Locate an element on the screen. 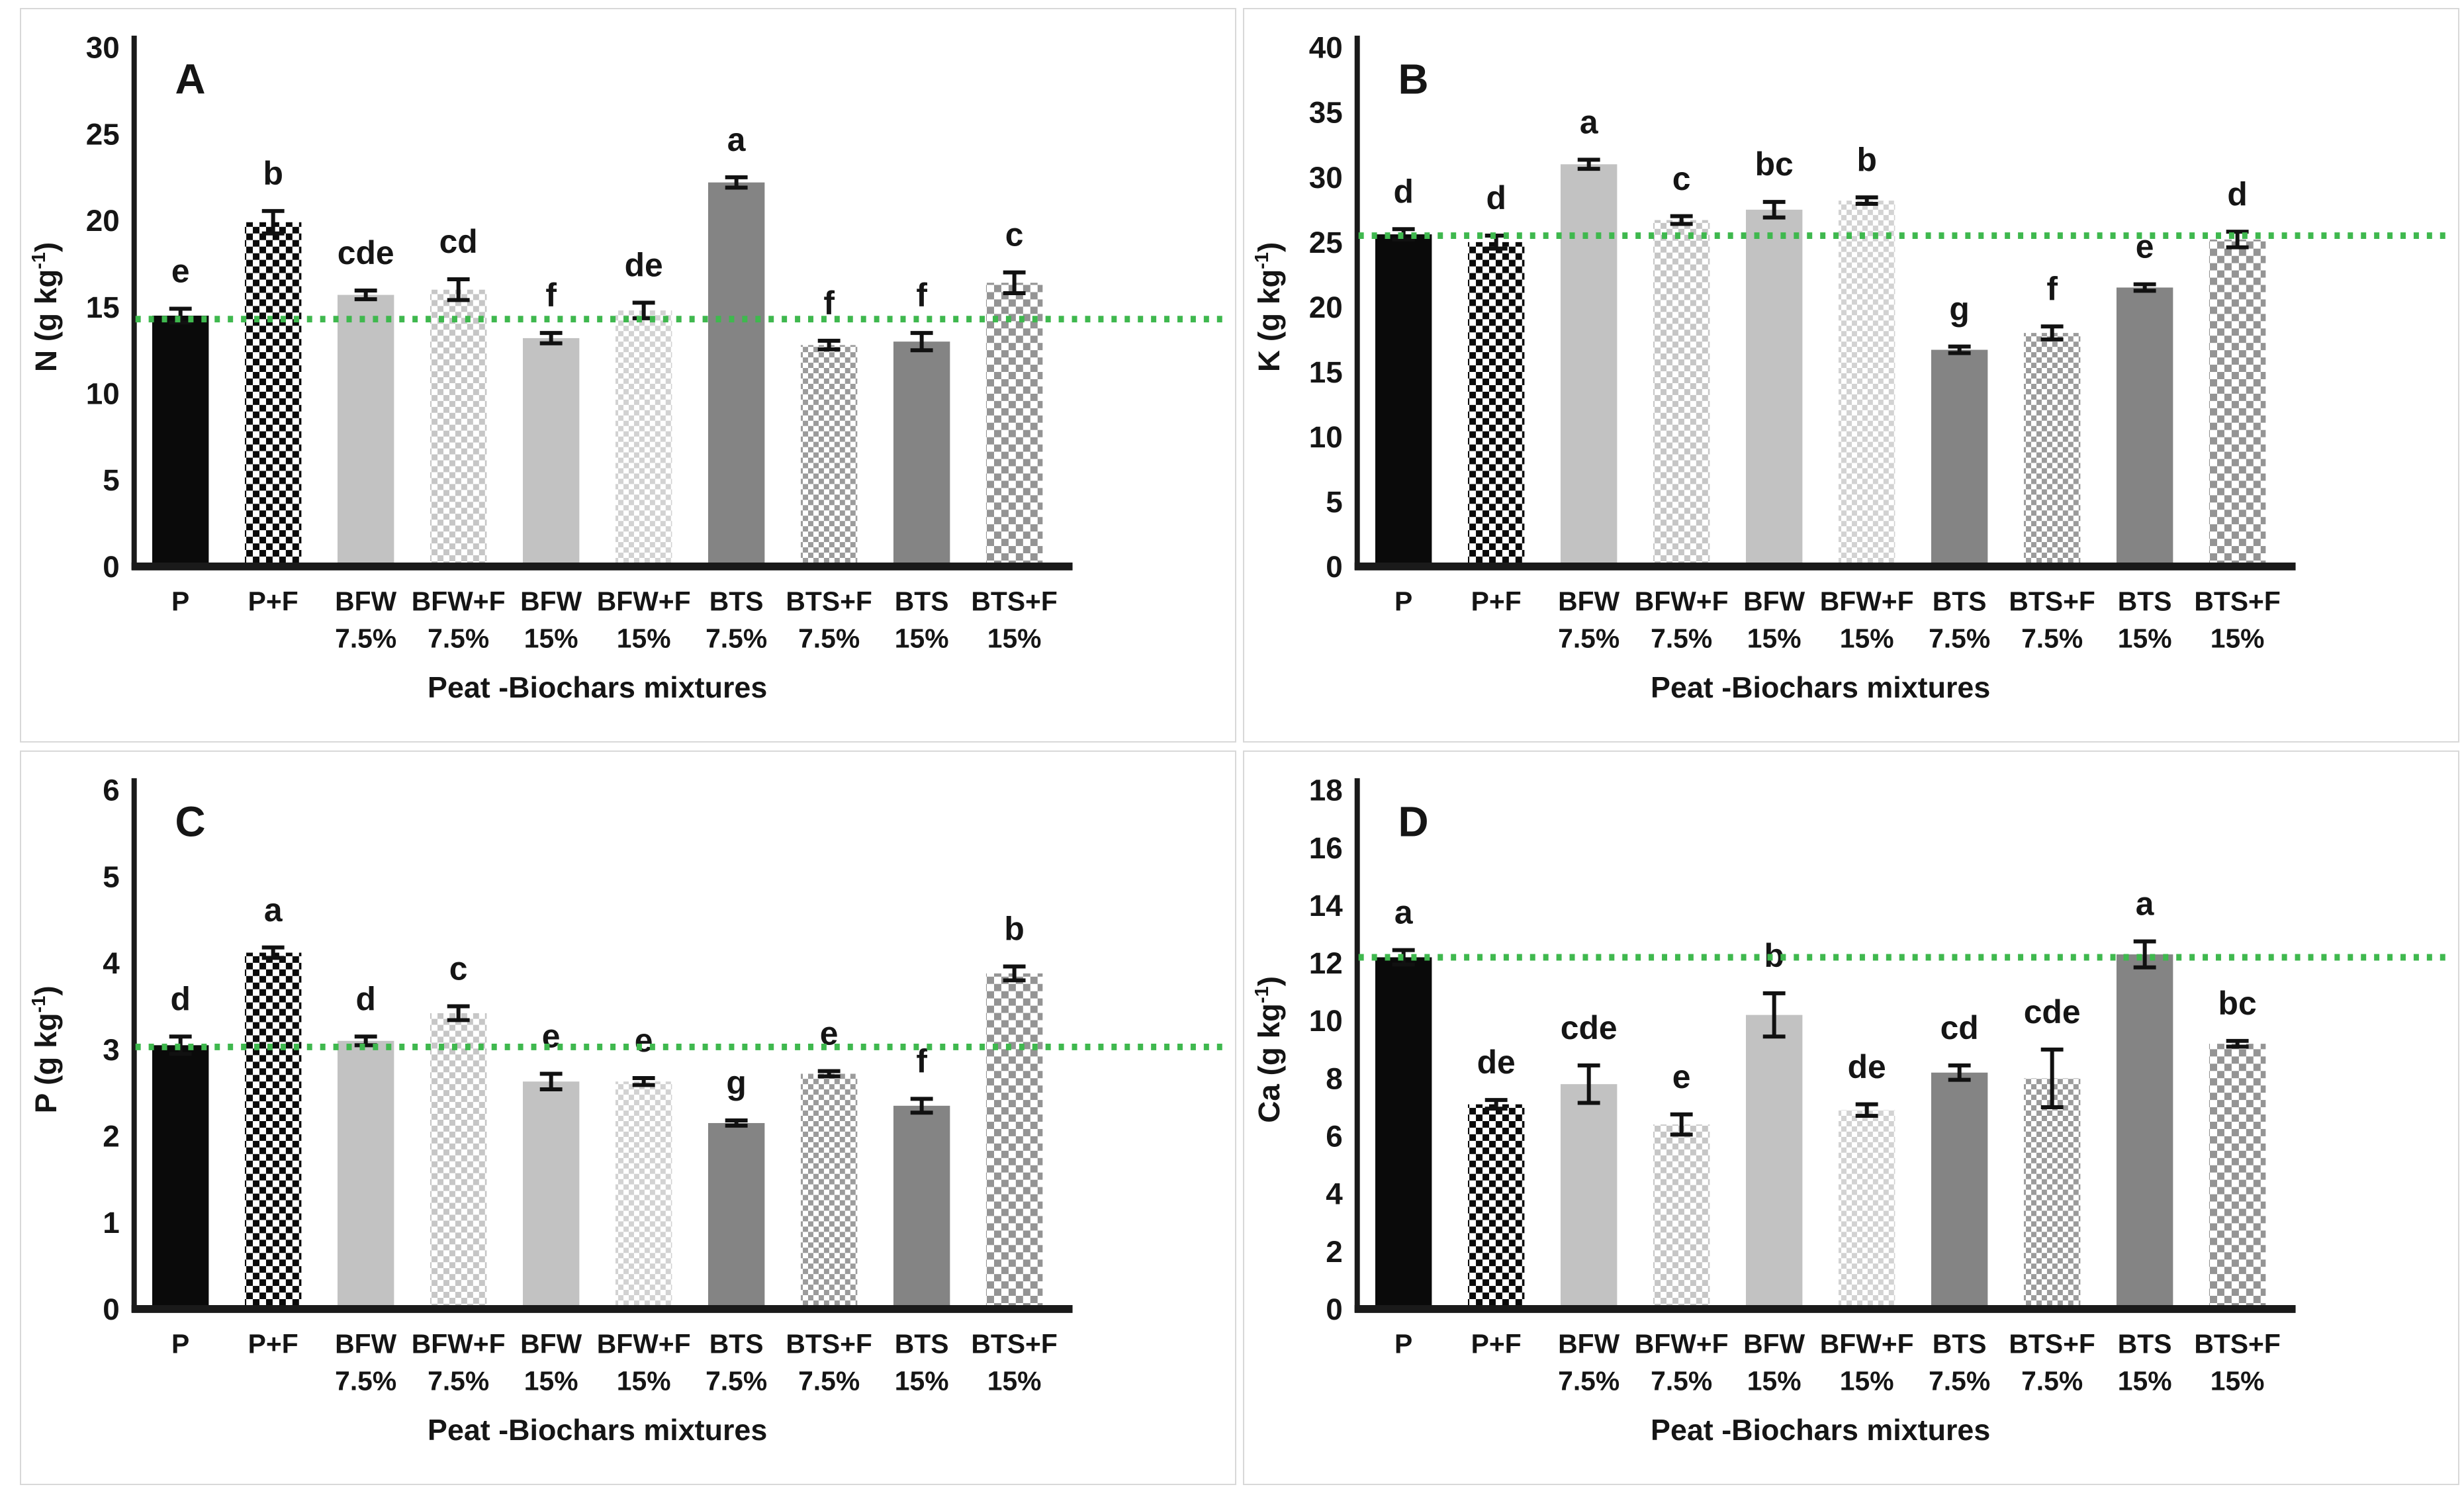 This screenshot has height=1497, width=2464. y-tick-label: 30 is located at coordinates (1326, 178).